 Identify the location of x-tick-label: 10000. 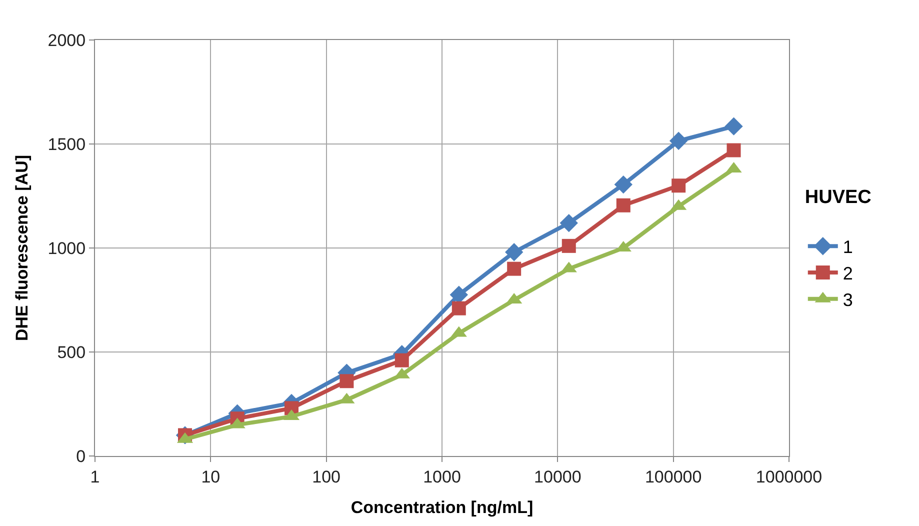
(558, 476).